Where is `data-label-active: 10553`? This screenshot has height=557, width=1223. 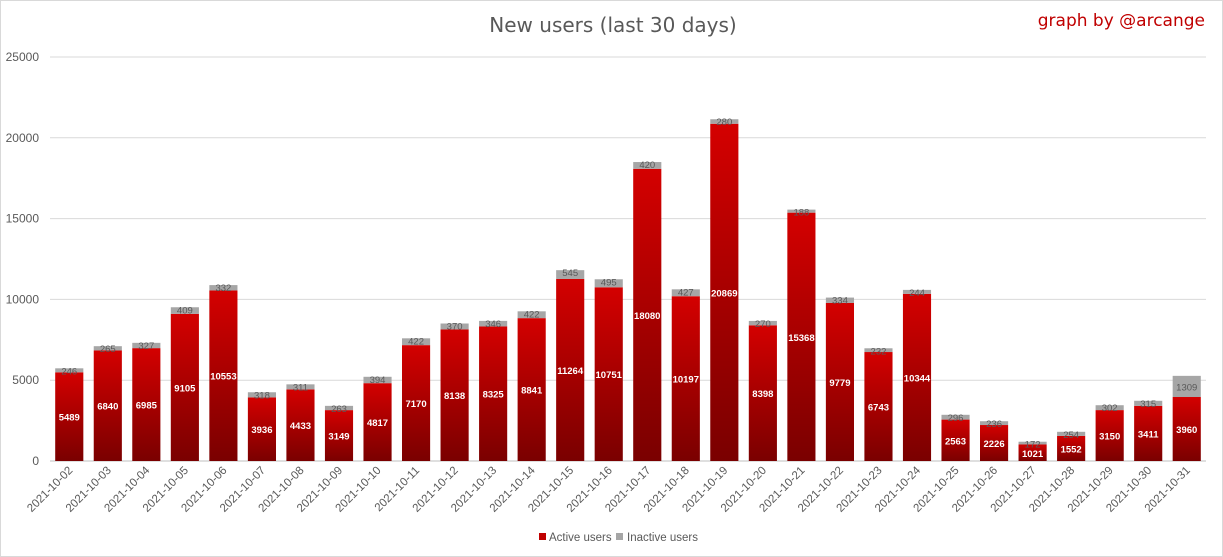 data-label-active: 10553 is located at coordinates (223, 377).